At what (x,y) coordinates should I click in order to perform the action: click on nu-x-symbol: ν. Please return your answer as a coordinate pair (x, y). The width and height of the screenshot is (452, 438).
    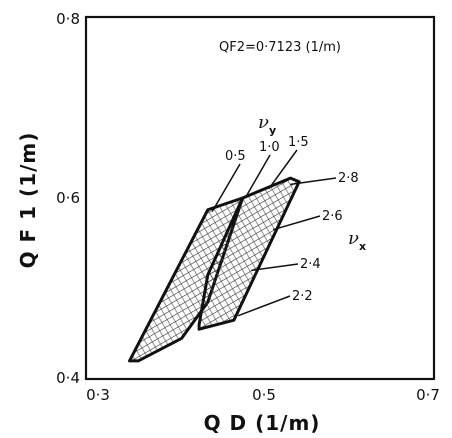
    Looking at the image, I should click on (353, 238).